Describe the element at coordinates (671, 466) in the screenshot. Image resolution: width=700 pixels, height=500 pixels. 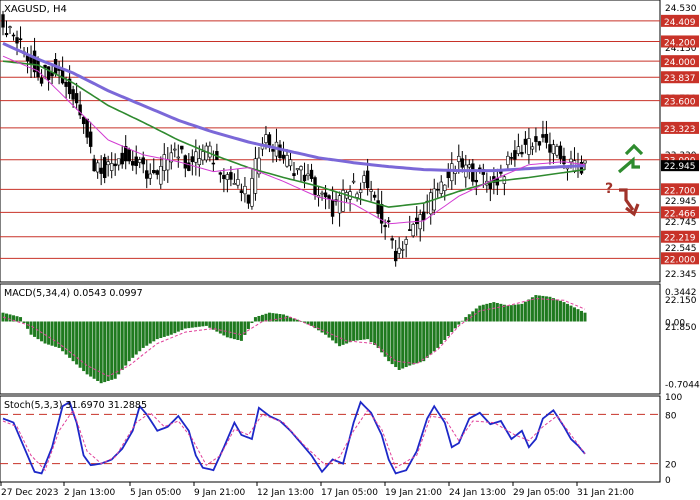
I see `stoch-tick-label: 20` at that location.